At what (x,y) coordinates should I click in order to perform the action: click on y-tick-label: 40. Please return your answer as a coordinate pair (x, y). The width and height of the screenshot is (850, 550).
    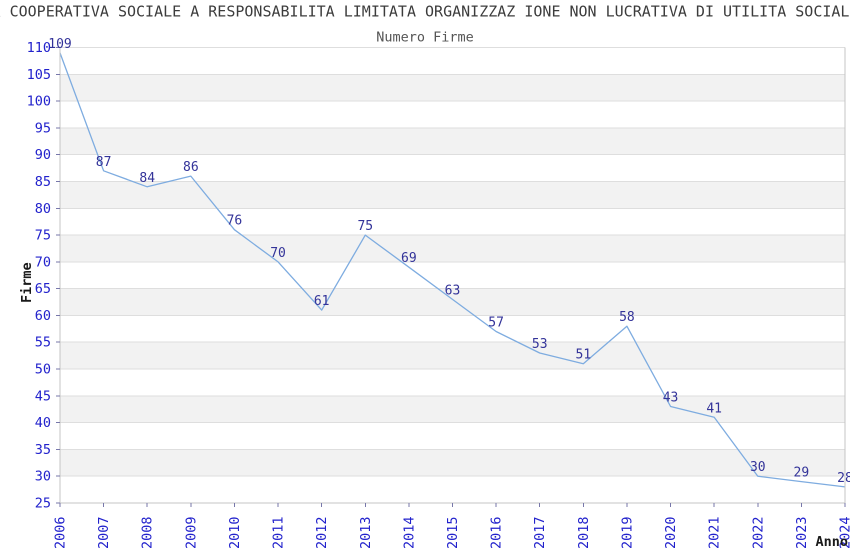
    Looking at the image, I should click on (43, 423).